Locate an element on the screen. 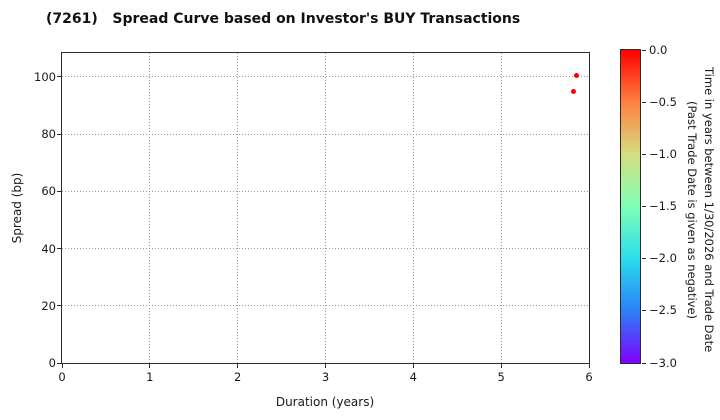 The height and width of the screenshot is (420, 720). x-tick-label: 5 is located at coordinates (501, 377).